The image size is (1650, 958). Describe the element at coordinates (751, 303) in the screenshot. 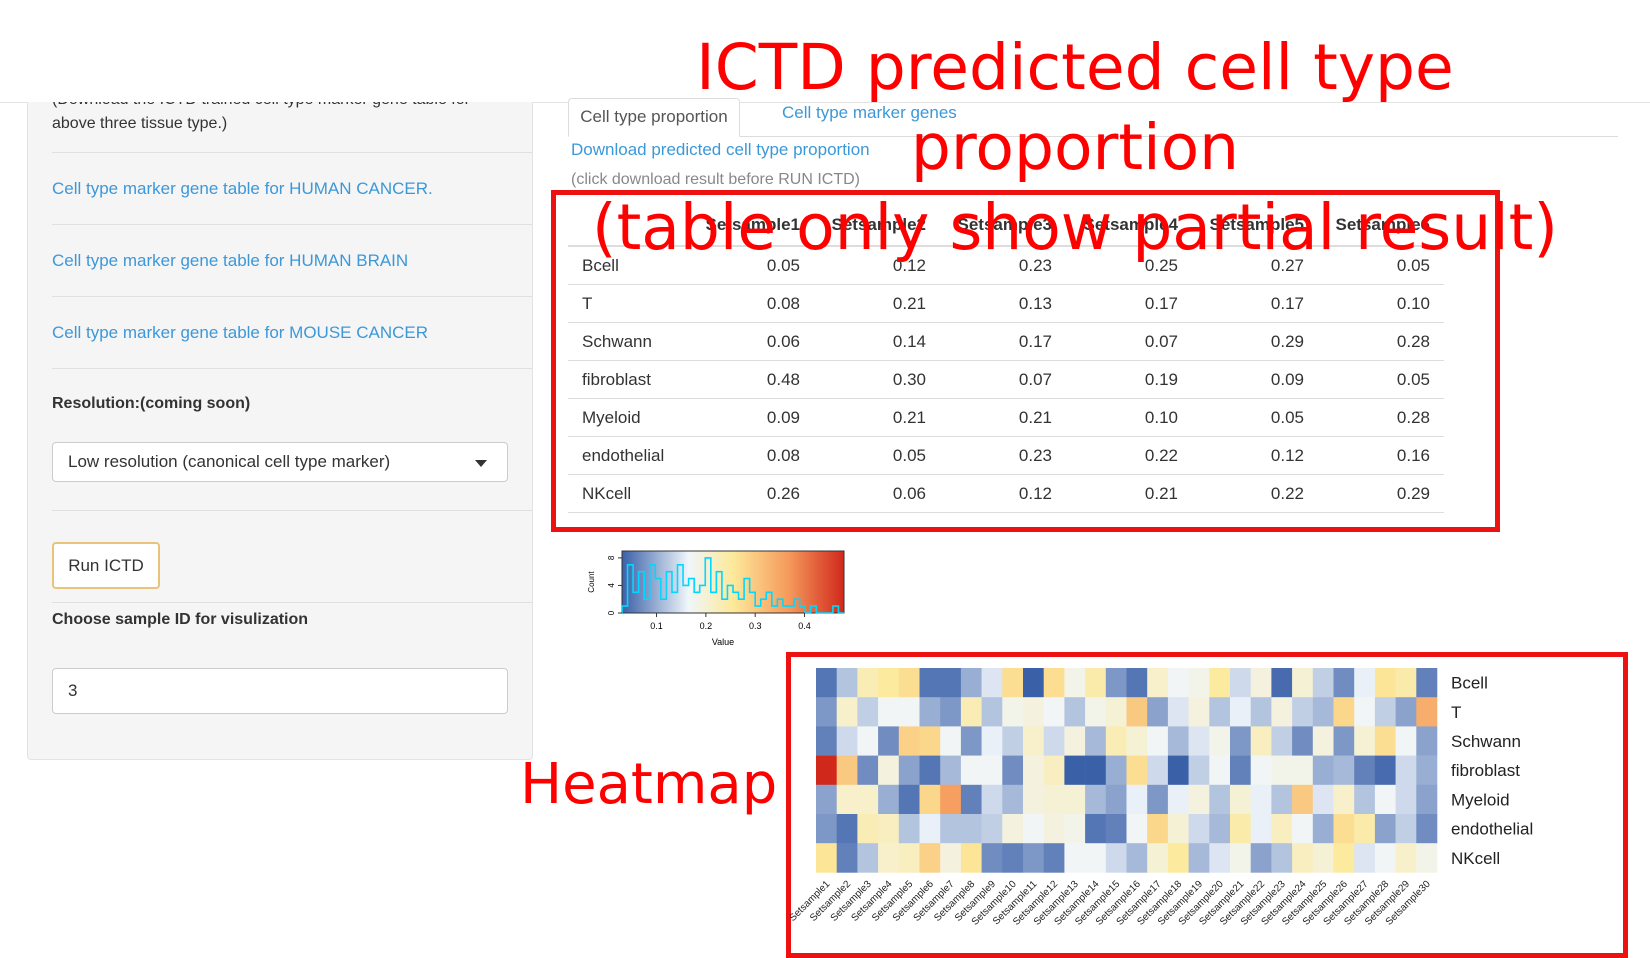

I see `table-cell: 0.08` at that location.